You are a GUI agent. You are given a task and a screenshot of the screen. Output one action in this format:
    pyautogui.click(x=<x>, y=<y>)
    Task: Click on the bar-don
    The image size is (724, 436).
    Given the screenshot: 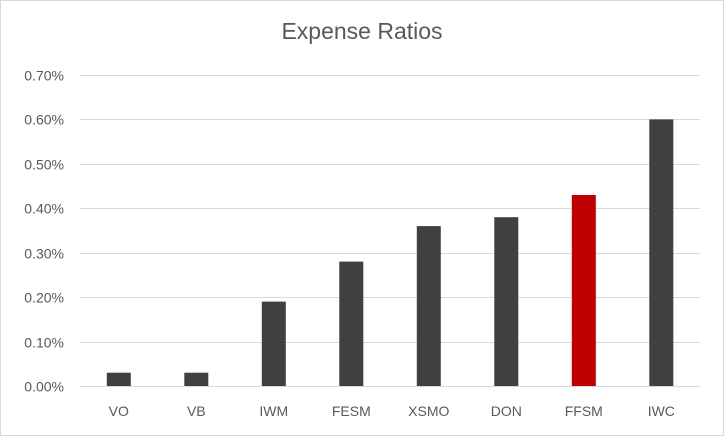 What is the action you would take?
    pyautogui.click(x=506, y=301)
    